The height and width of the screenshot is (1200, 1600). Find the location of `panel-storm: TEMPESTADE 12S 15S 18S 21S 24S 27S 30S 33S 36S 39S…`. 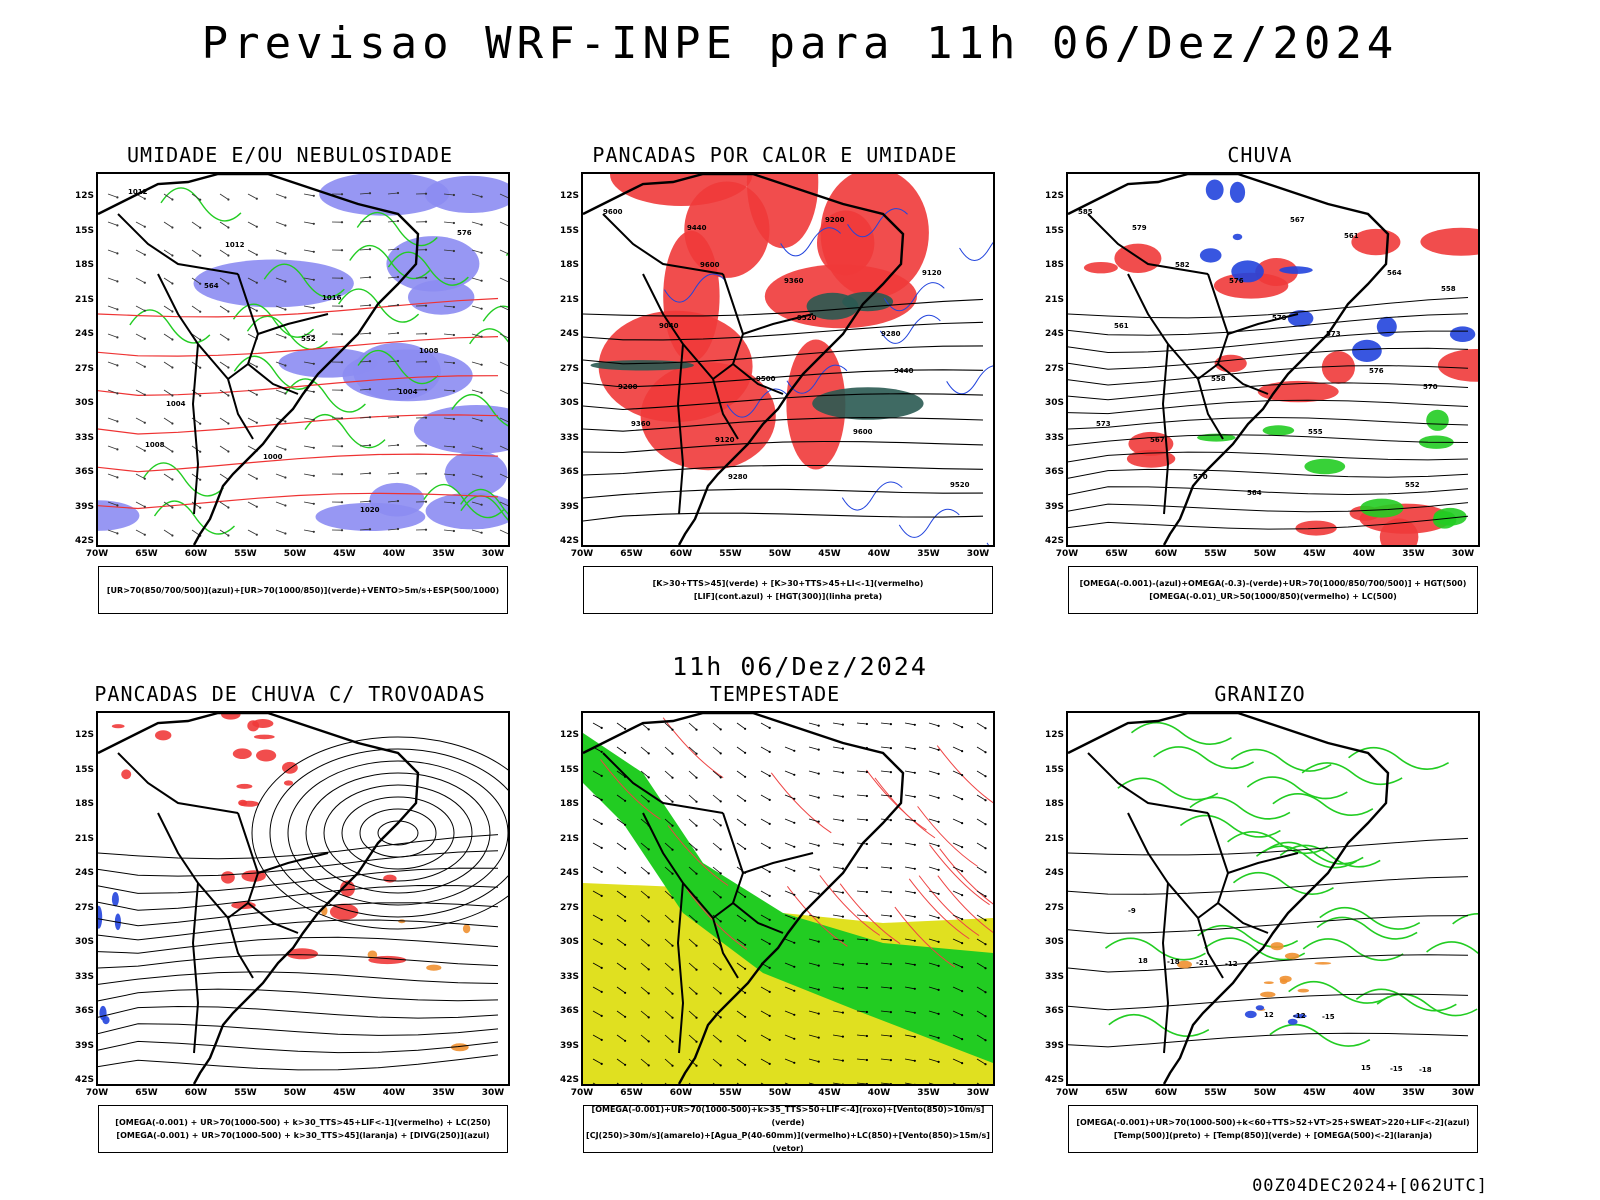

panel-storm: TEMPESTADE 12S 15S 18S 21S 24S 27S 30S 33S 36S 39S… is located at coordinates (775, 917).